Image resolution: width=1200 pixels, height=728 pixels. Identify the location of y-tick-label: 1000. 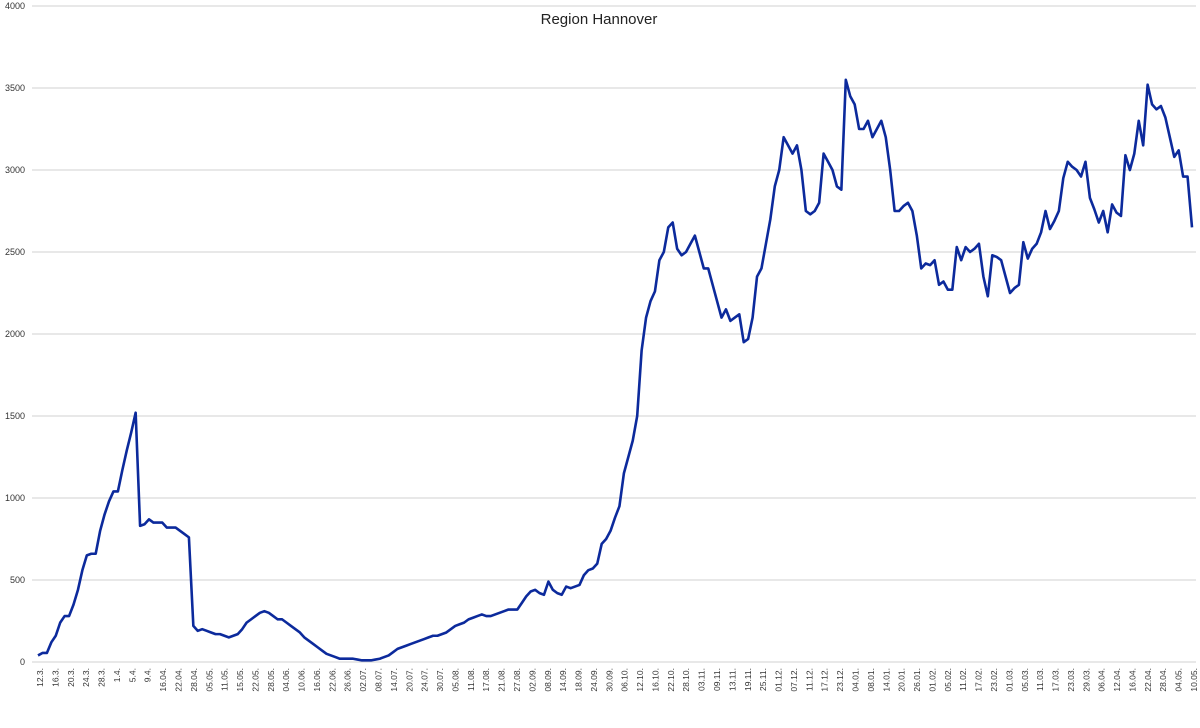
(15, 498).